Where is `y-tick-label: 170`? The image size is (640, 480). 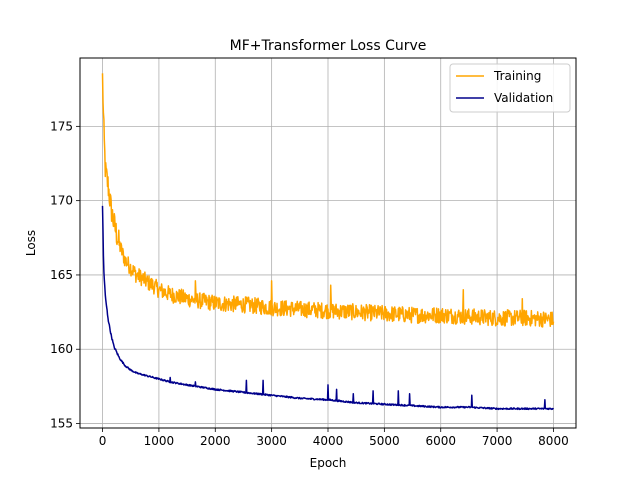 y-tick-label: 170 is located at coordinates (61, 201).